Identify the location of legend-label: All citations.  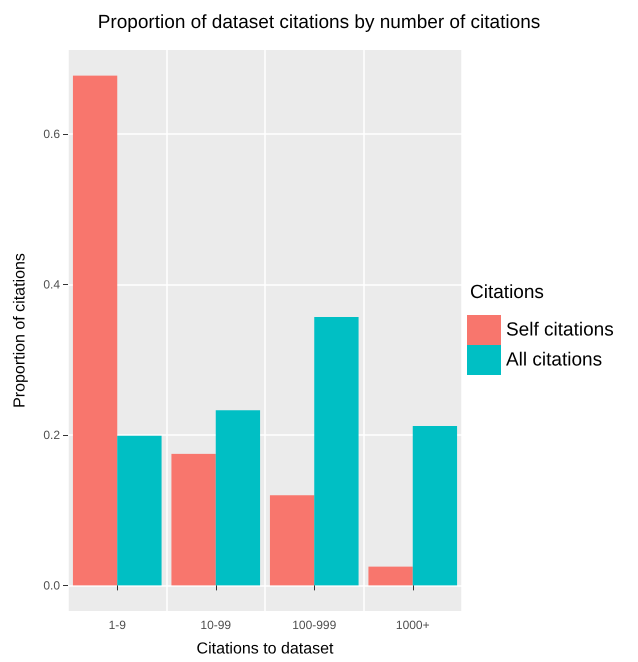
(554, 360).